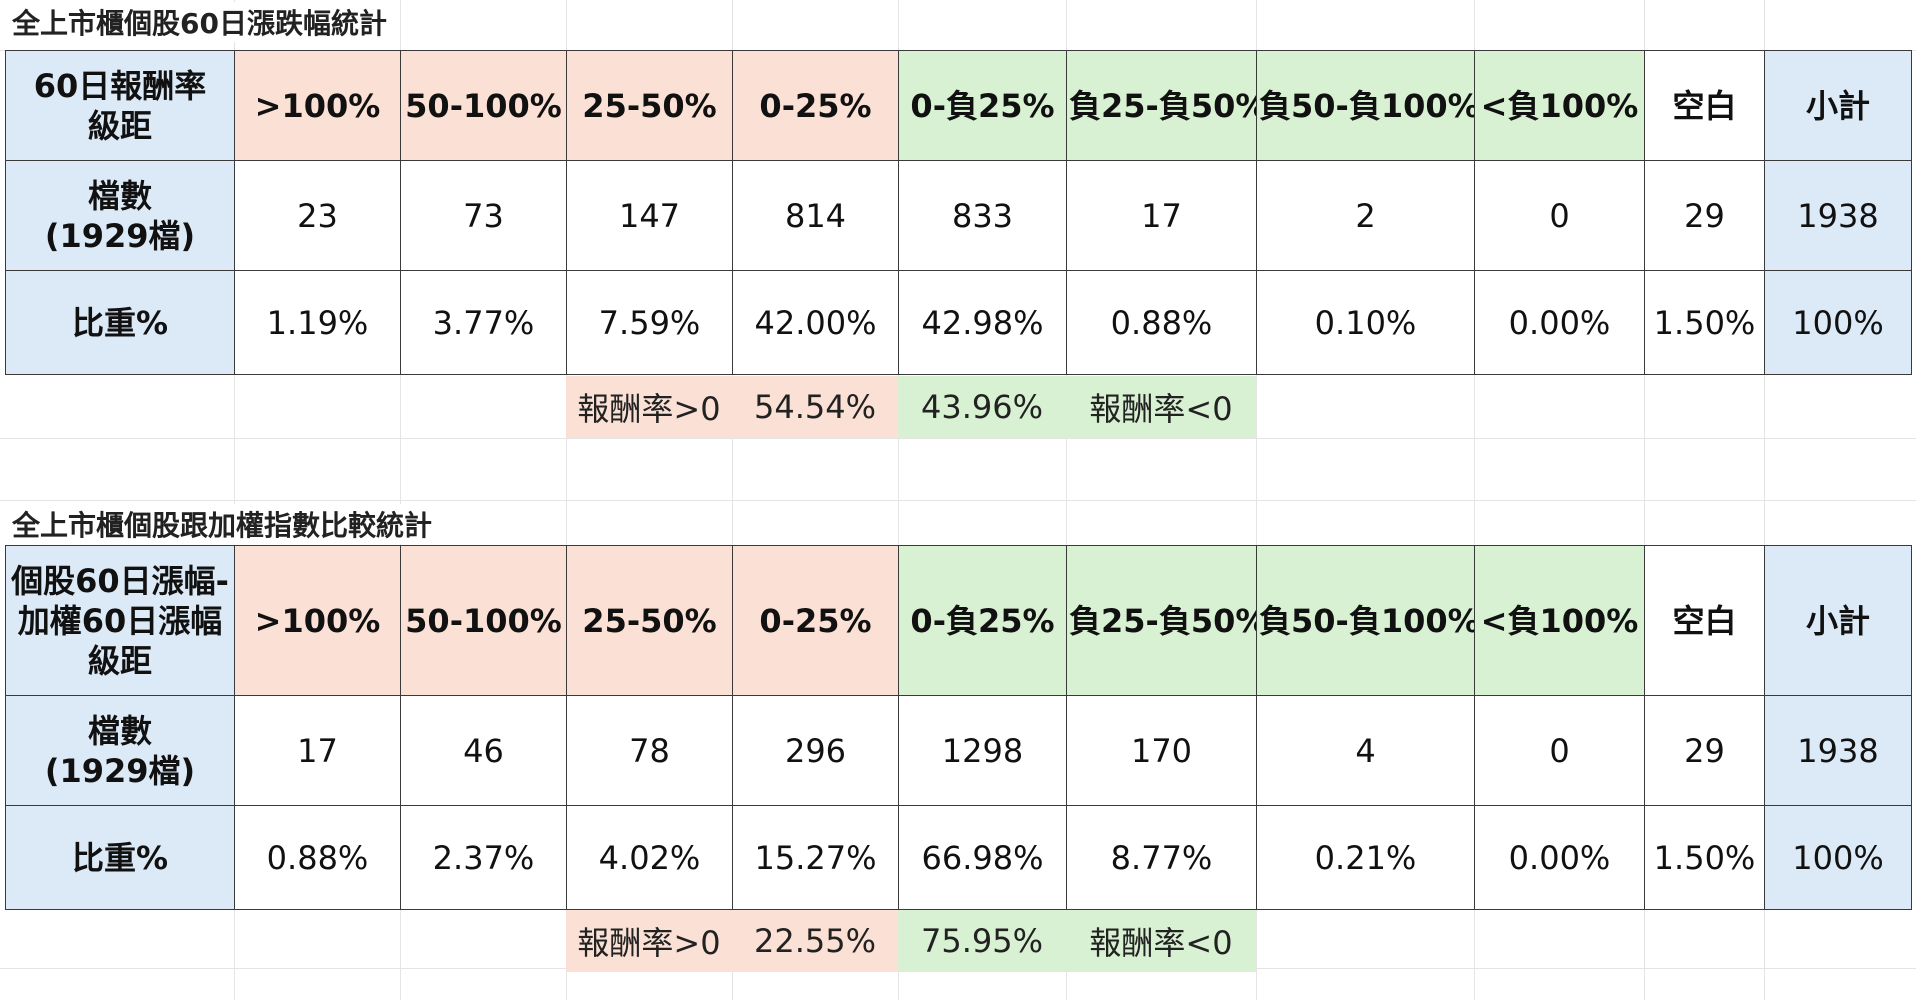 The image size is (1916, 1000). What do you see at coordinates (1365, 750) in the screenshot?
I see `table-cell: 4` at bounding box center [1365, 750].